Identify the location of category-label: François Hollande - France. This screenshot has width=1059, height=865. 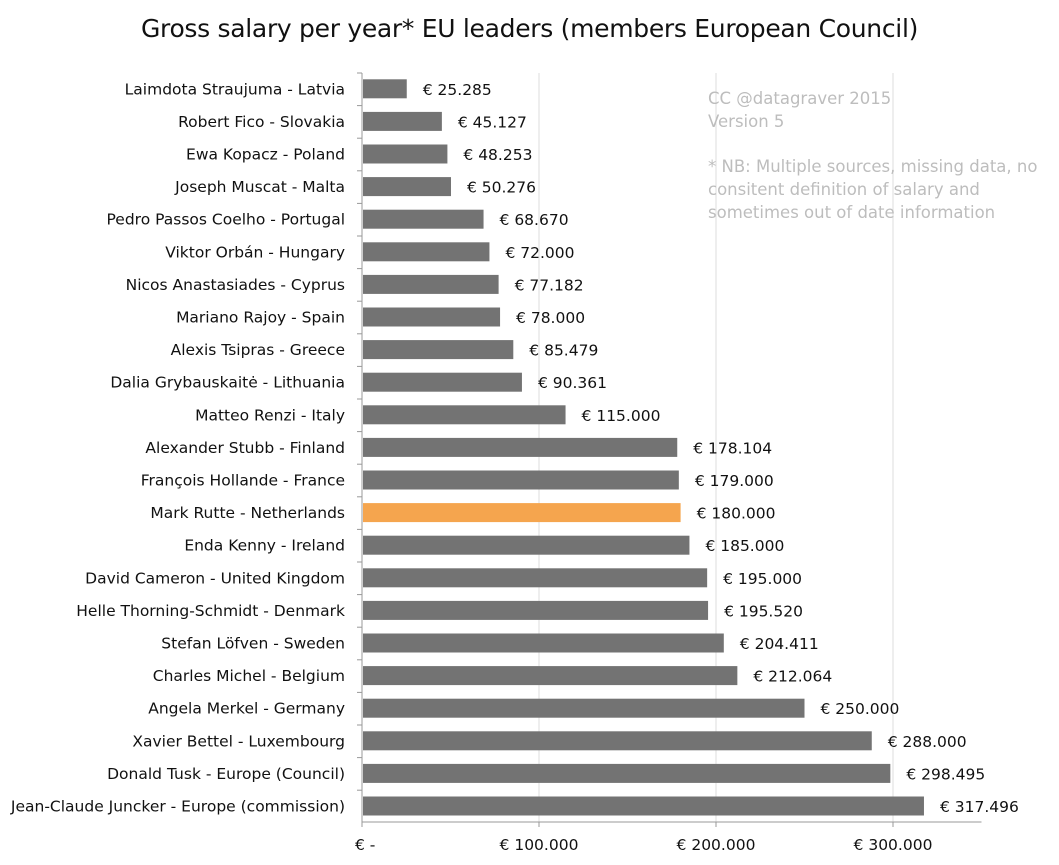
(243, 481).